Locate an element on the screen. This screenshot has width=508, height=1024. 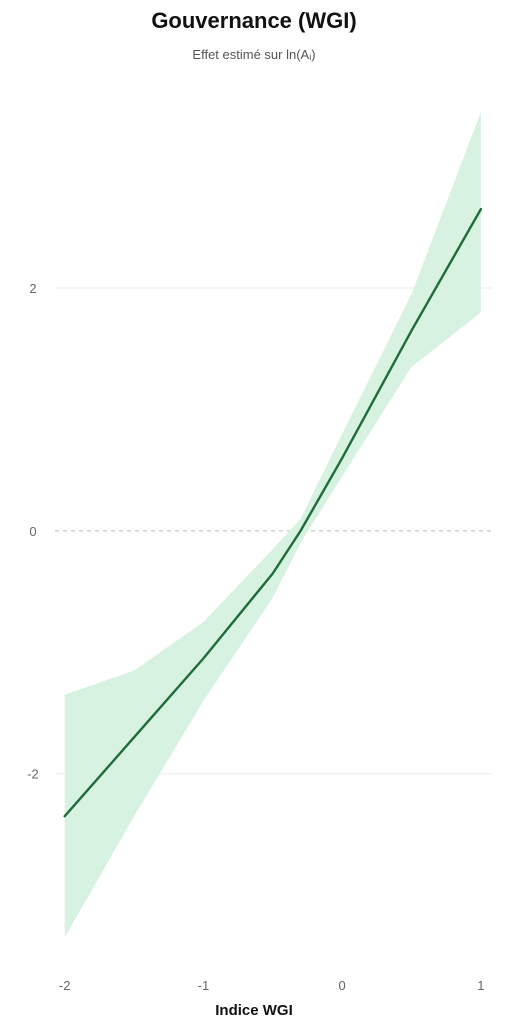
x-tick-label: -1 is located at coordinates (204, 985).